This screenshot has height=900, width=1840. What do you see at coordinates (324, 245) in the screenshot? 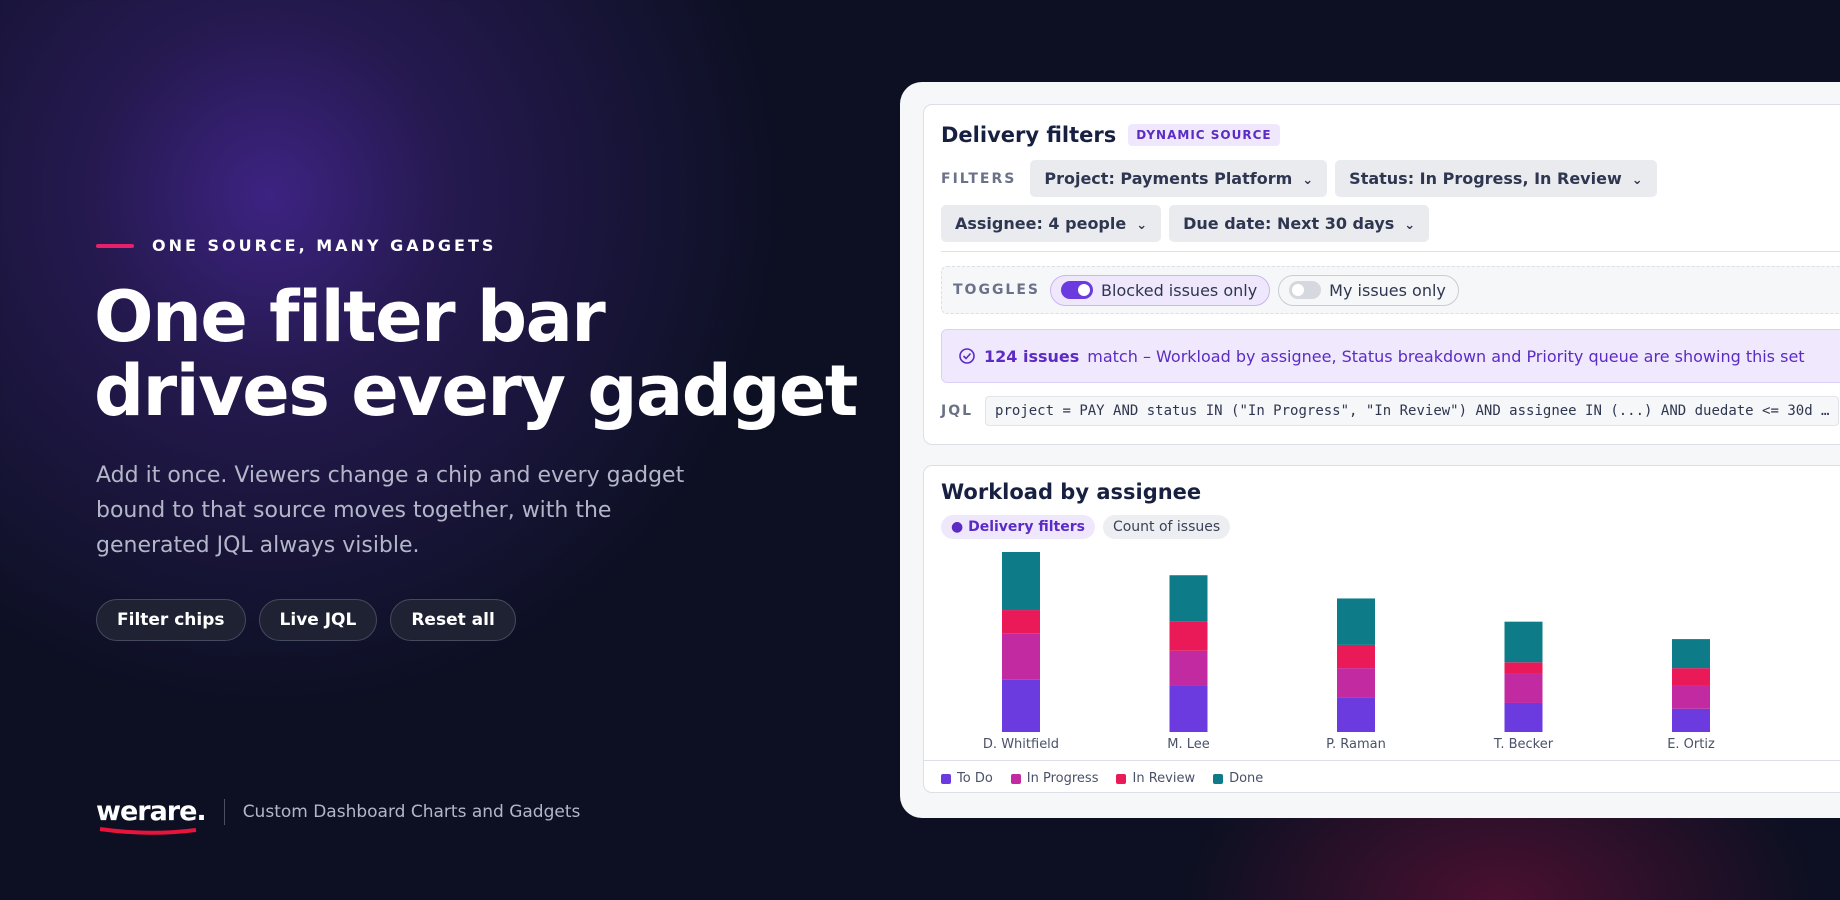
I see `eyebrow-text: ONE SOURCE, MANY GADGETS` at bounding box center [324, 245].